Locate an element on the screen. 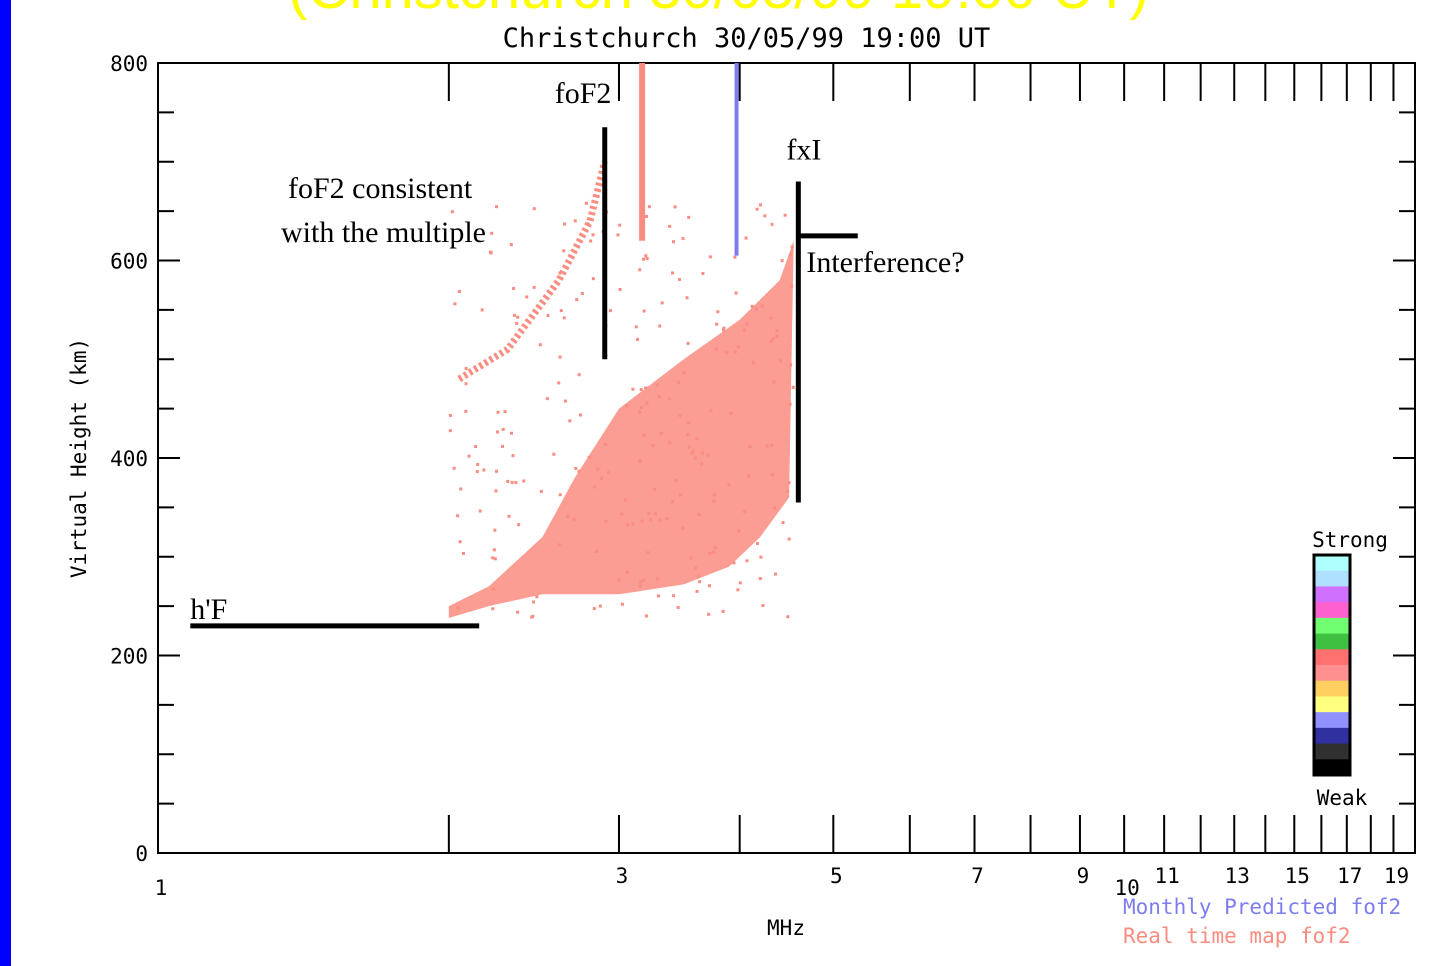 The width and height of the screenshot is (1437, 966). x-axis-label: MHz is located at coordinates (786, 928).